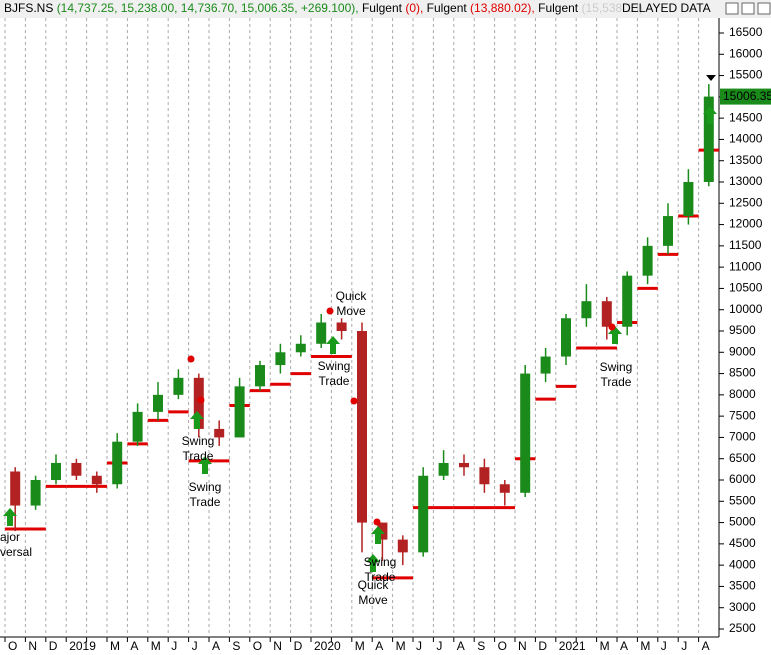  Describe the element at coordinates (611, 8) in the screenshot. I see `indicator-value: (15,538.13)` at that location.